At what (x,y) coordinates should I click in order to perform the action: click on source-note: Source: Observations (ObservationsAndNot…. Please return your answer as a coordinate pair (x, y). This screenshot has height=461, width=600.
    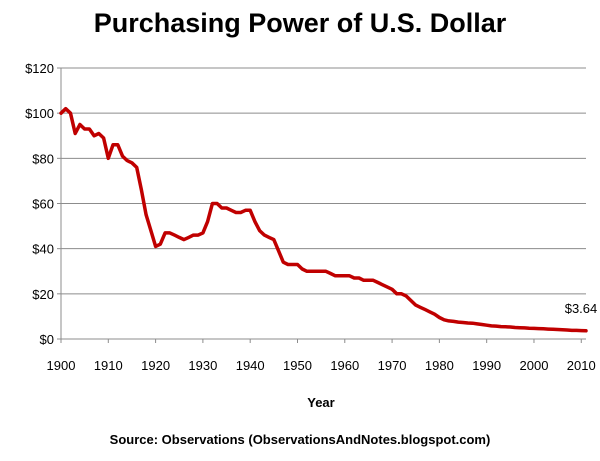
    Looking at the image, I should click on (300, 439).